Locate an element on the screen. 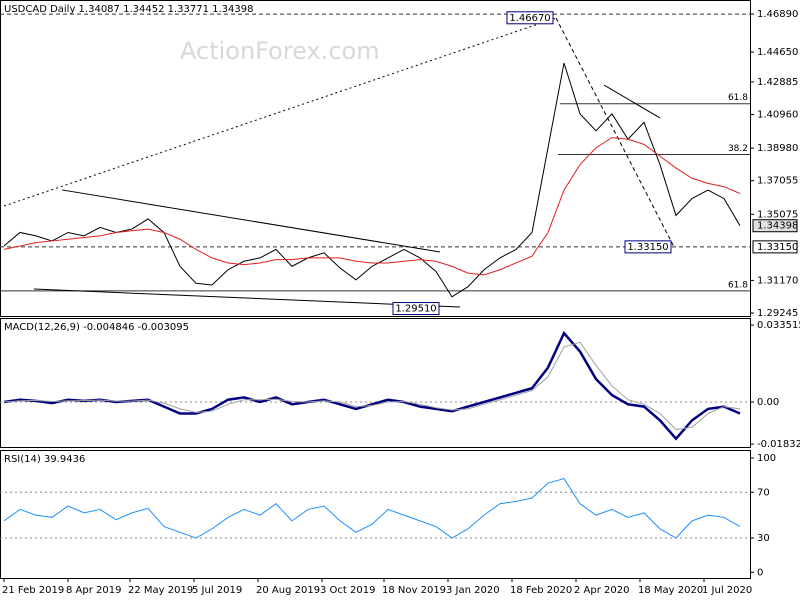 The height and width of the screenshot is (600, 800). watermark: ActionForex.com is located at coordinates (280, 51).